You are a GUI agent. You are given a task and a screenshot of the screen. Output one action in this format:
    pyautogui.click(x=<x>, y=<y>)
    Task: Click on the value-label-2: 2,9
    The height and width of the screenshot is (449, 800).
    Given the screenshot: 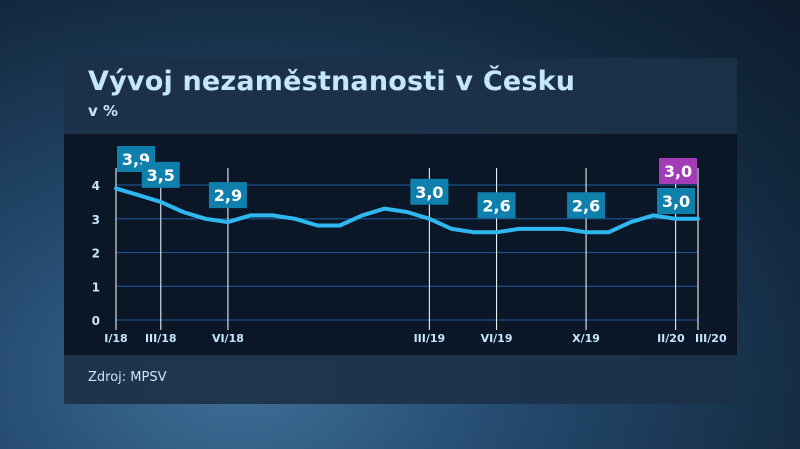 What is the action you would take?
    pyautogui.click(x=228, y=195)
    